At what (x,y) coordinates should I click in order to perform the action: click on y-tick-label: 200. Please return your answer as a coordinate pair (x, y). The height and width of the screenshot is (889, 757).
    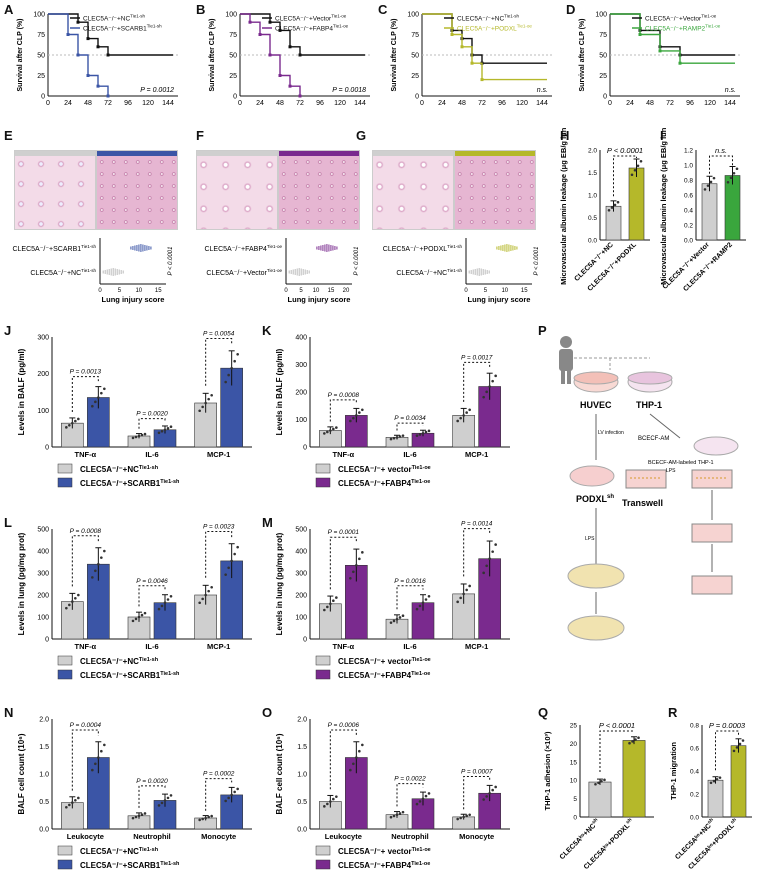
    Looking at the image, I should click on (43, 374).